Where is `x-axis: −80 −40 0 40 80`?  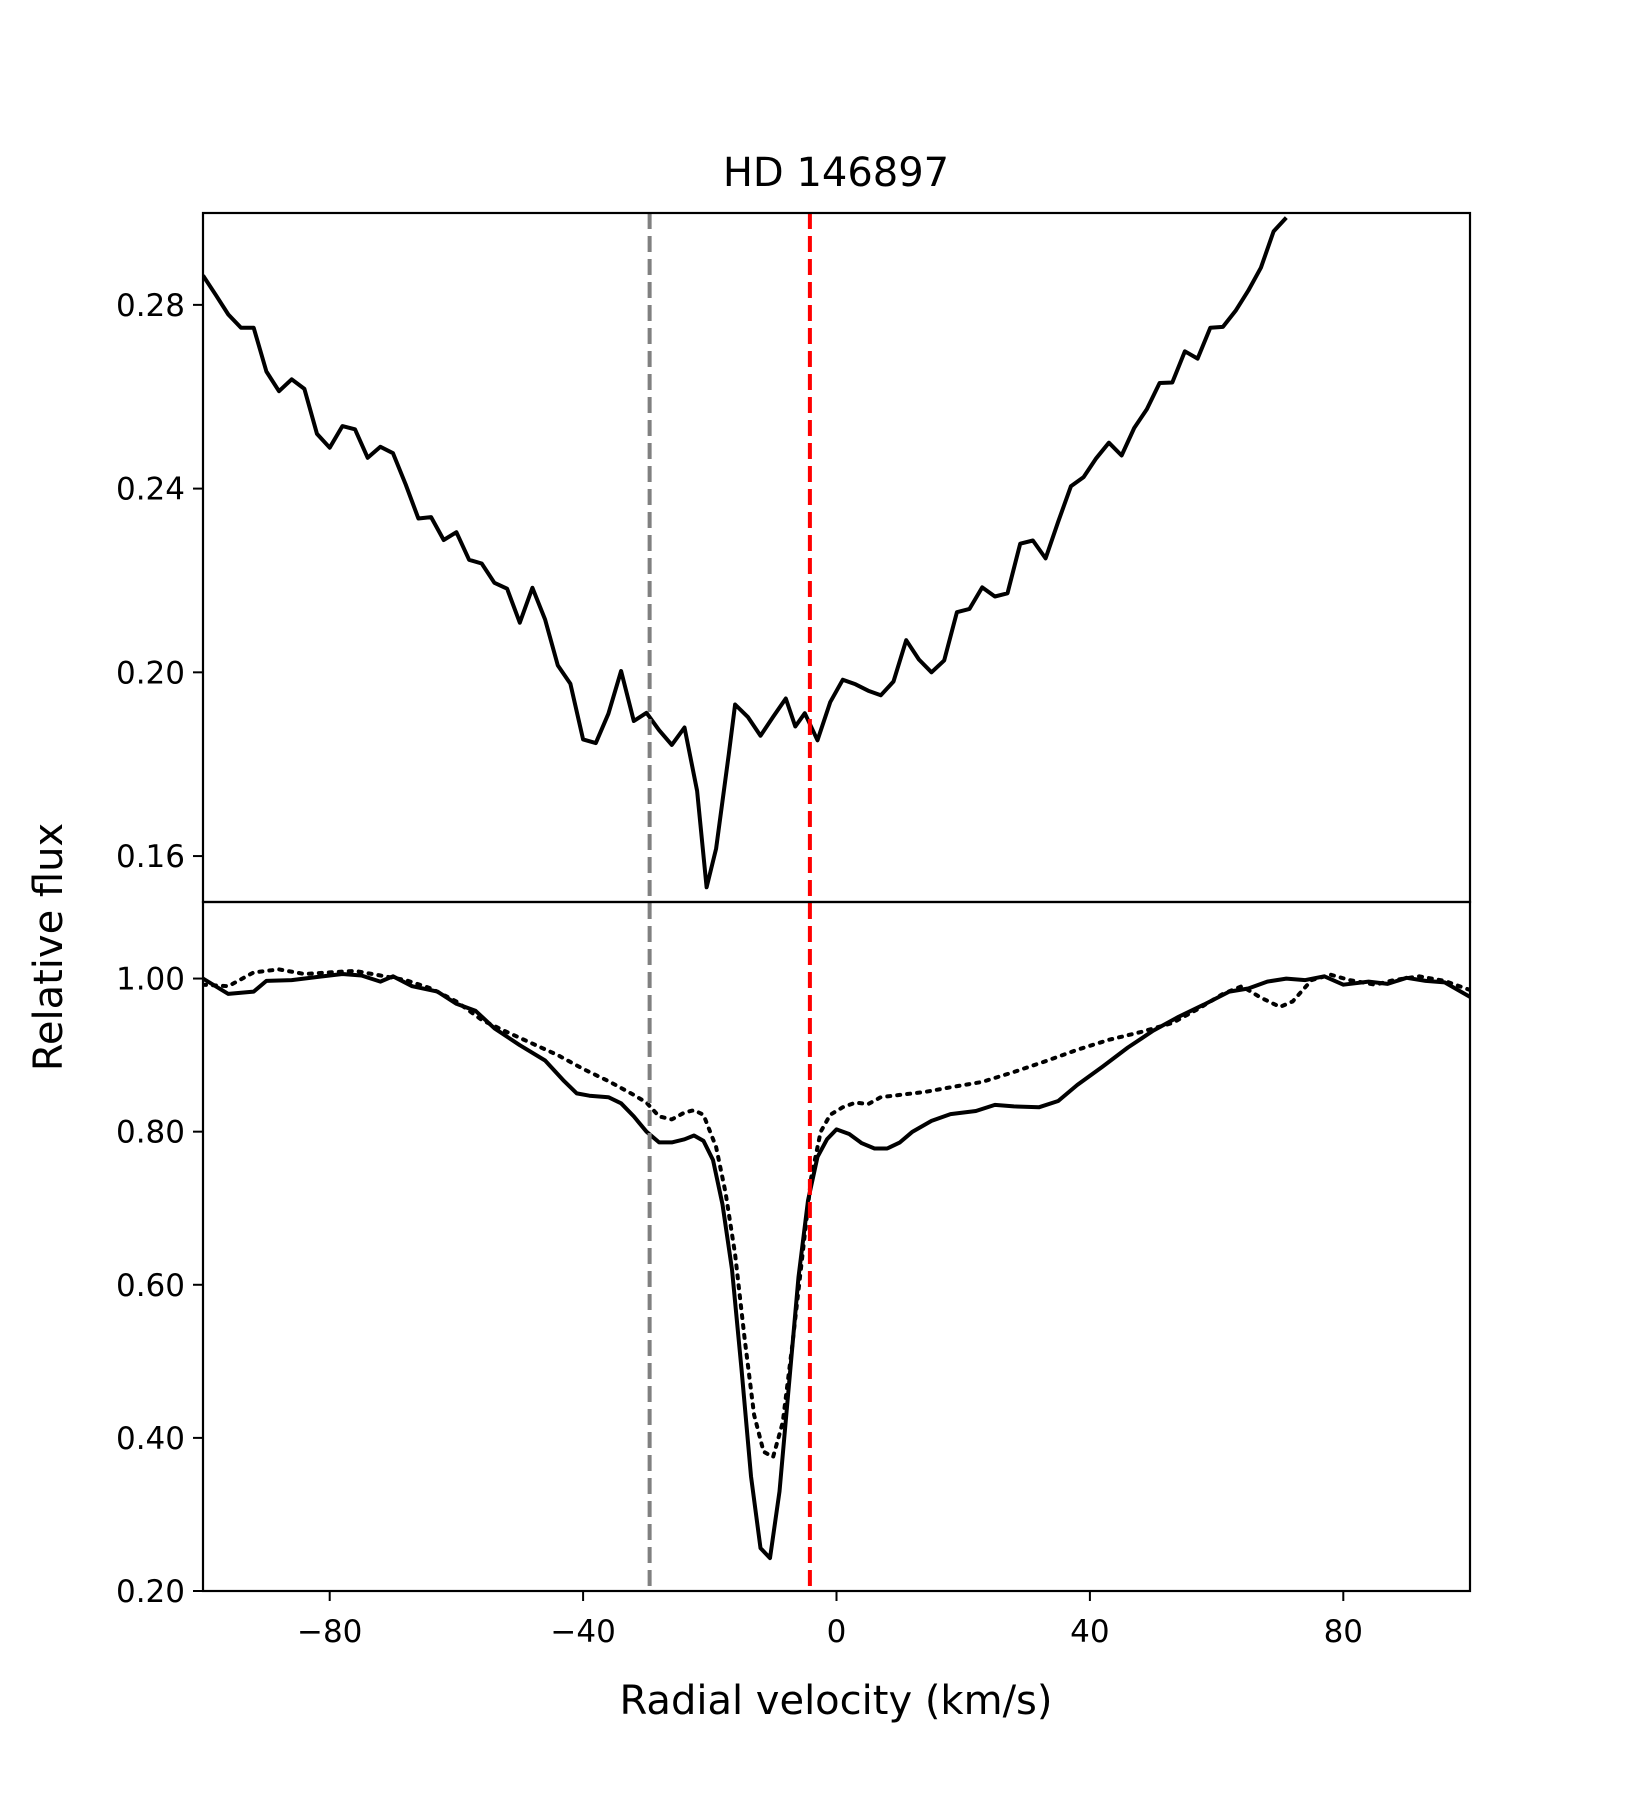 x-axis: −80 −40 0 40 80 is located at coordinates (830, 1620).